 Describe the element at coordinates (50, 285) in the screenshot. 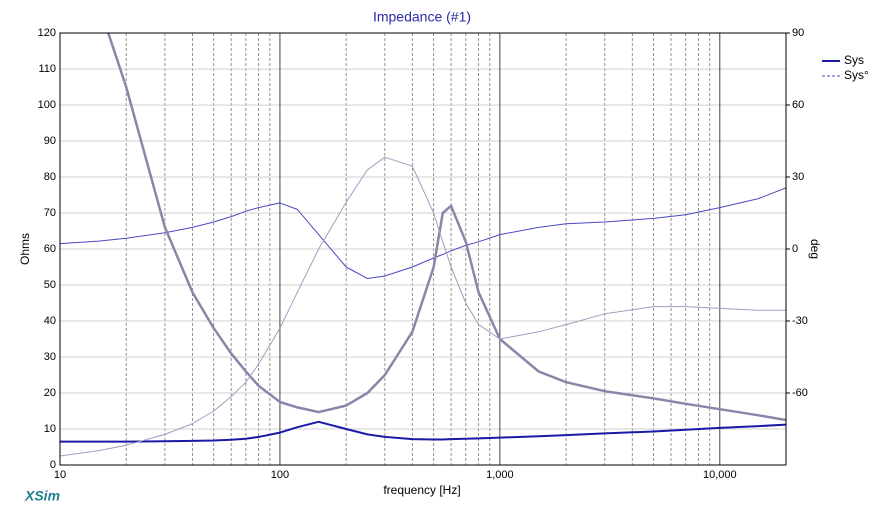

I see `y-tick-label: 50` at that location.